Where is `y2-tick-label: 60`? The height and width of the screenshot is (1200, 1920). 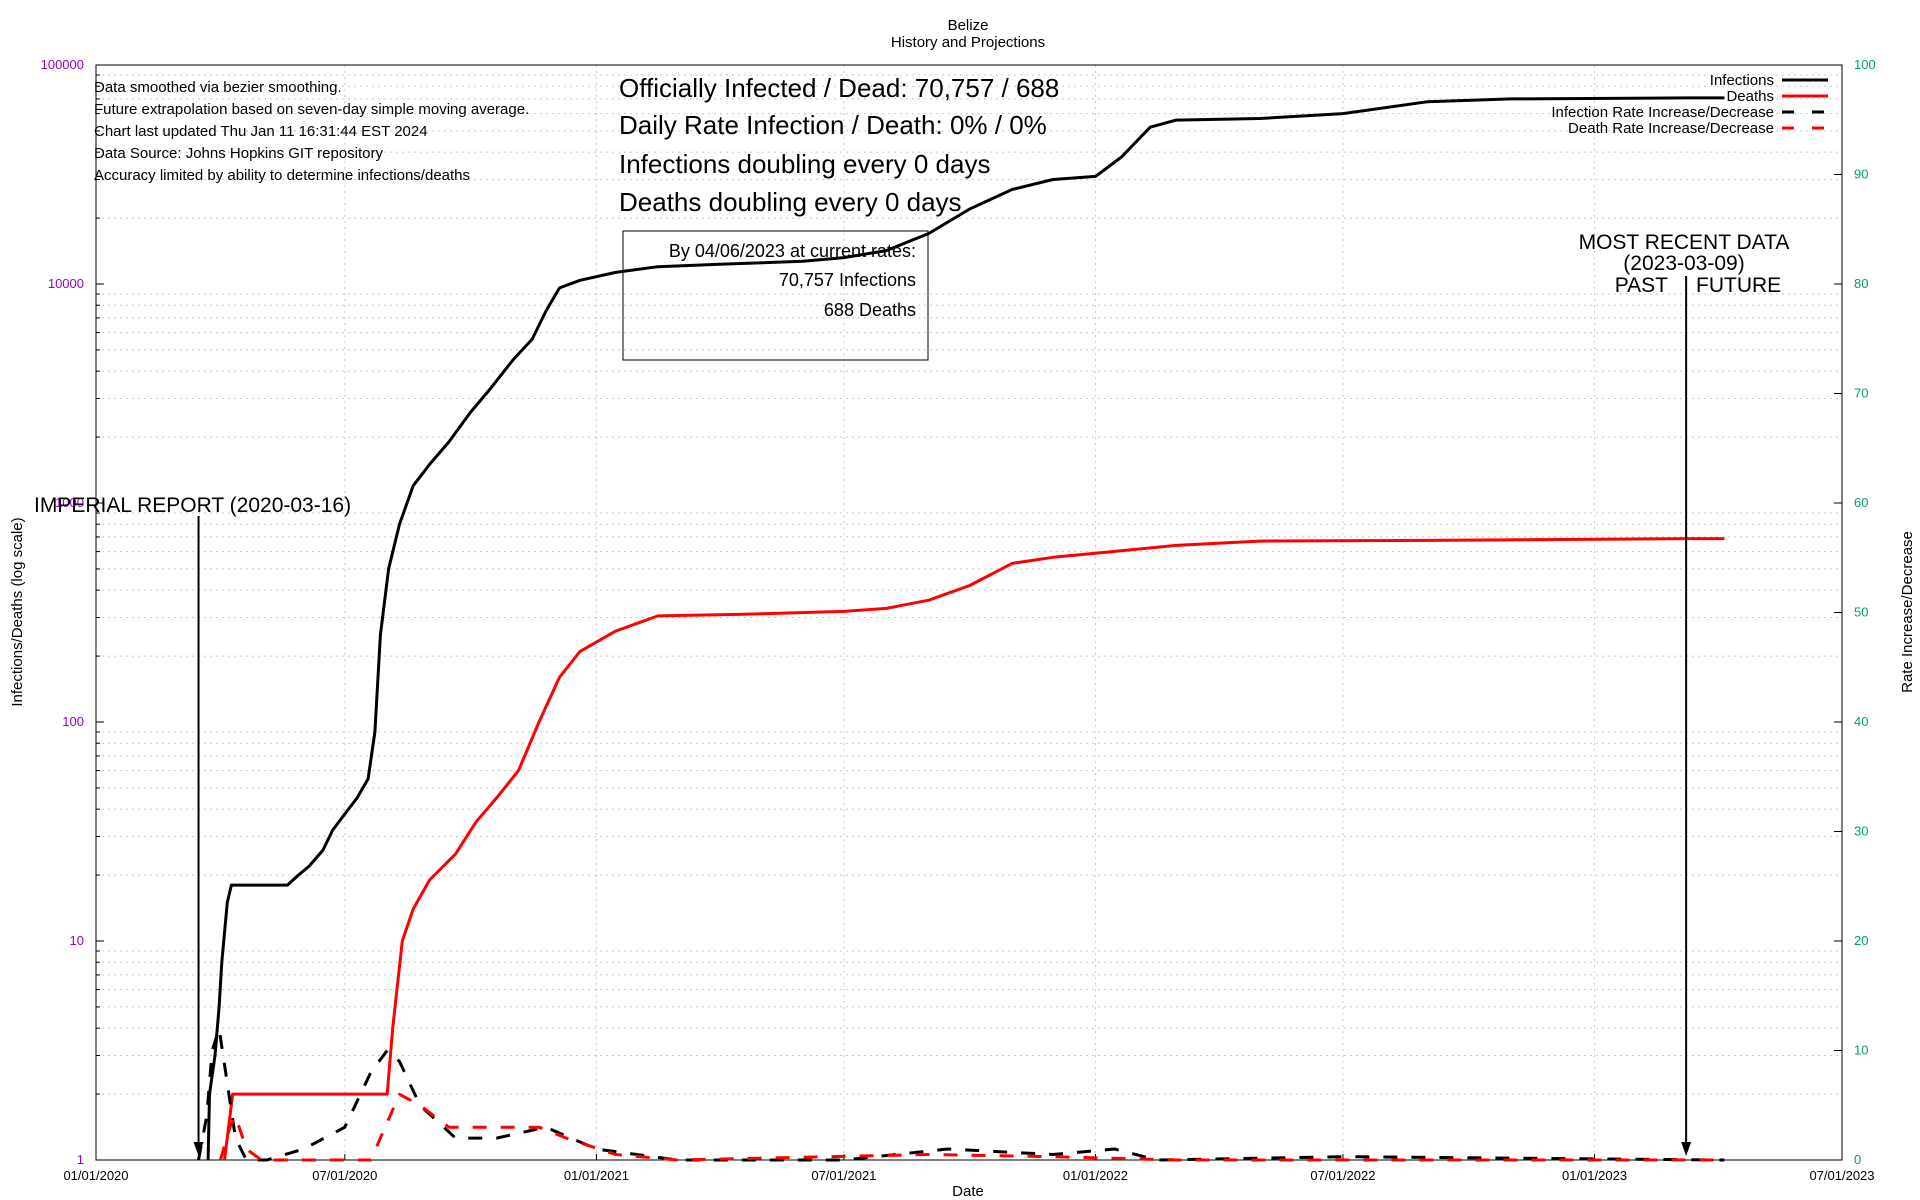 y2-tick-label: 60 is located at coordinates (1861, 502).